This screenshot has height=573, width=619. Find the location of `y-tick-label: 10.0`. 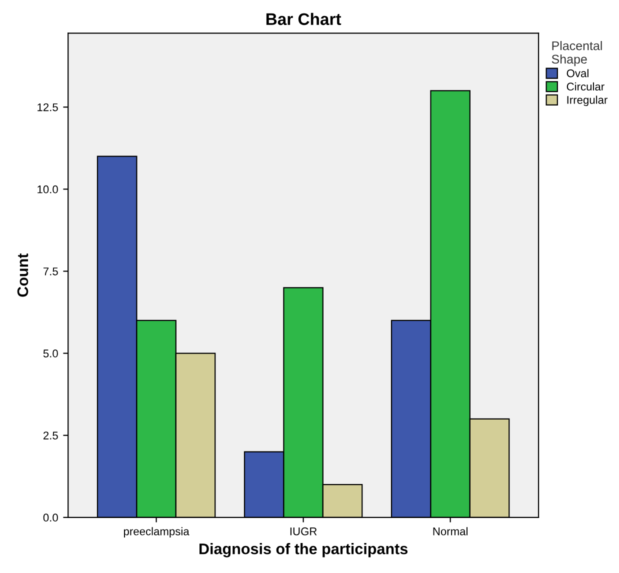

y-tick-label: 10.0 is located at coordinates (48, 189).